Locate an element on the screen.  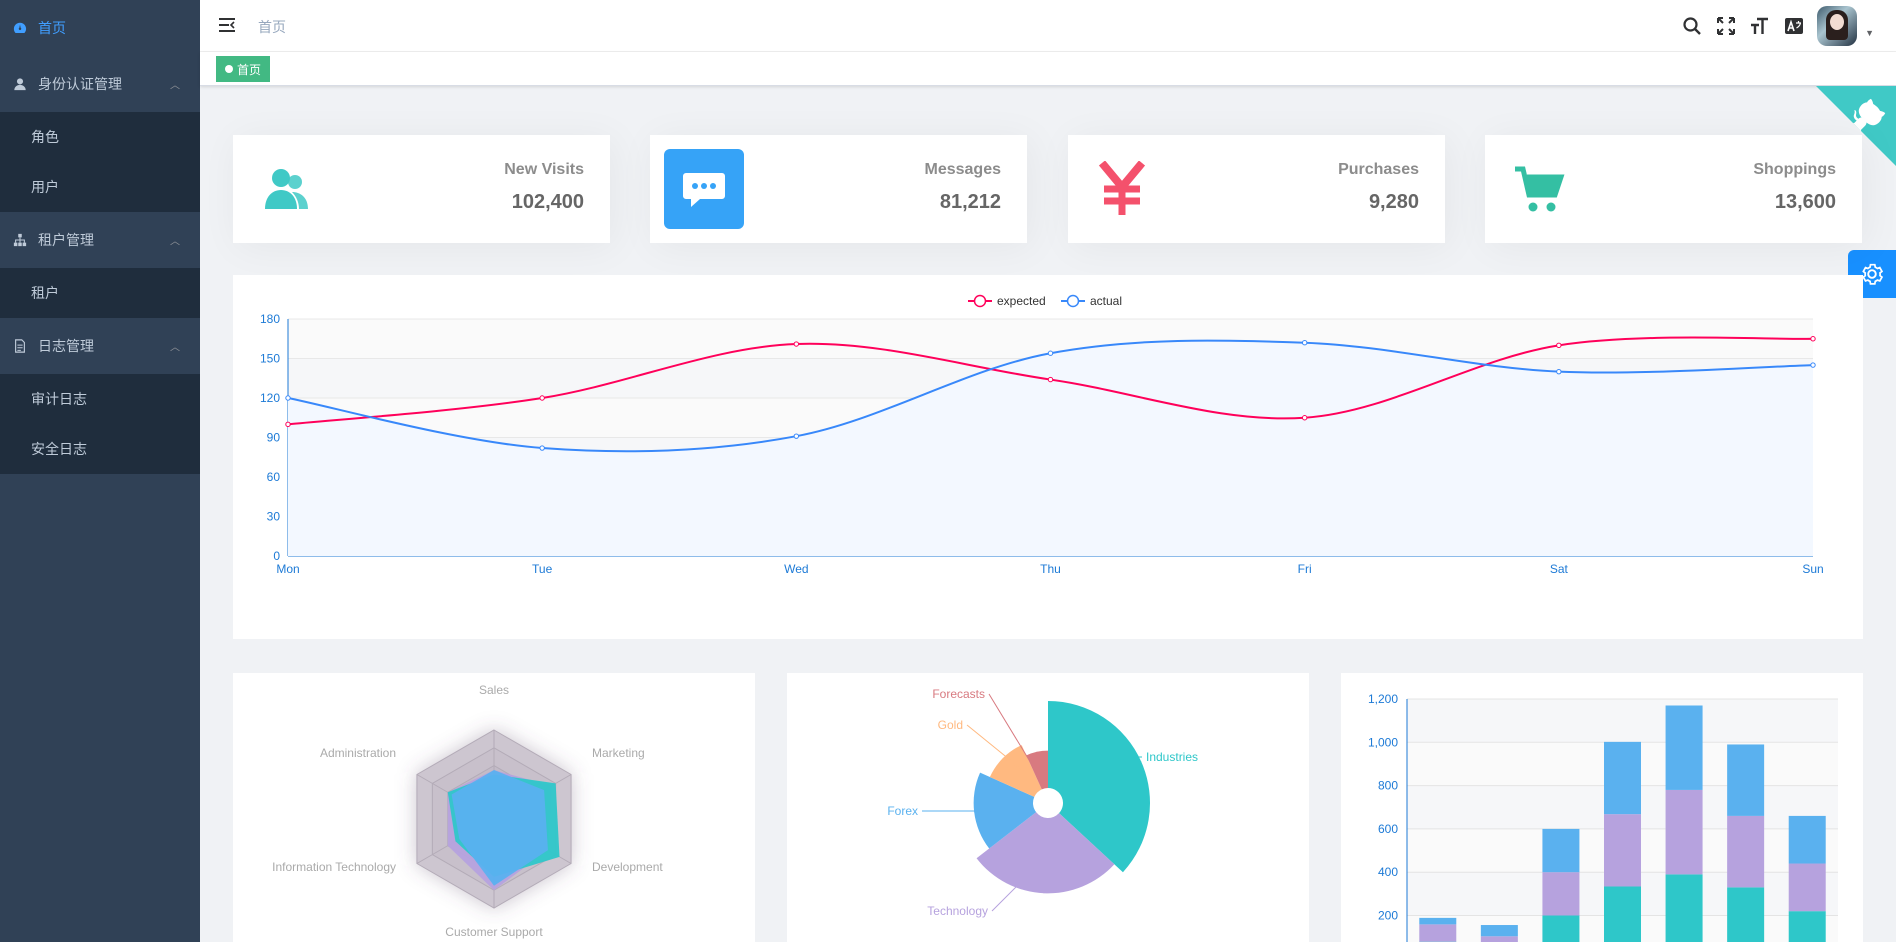
y-tick-label: 180 is located at coordinates (270, 319).